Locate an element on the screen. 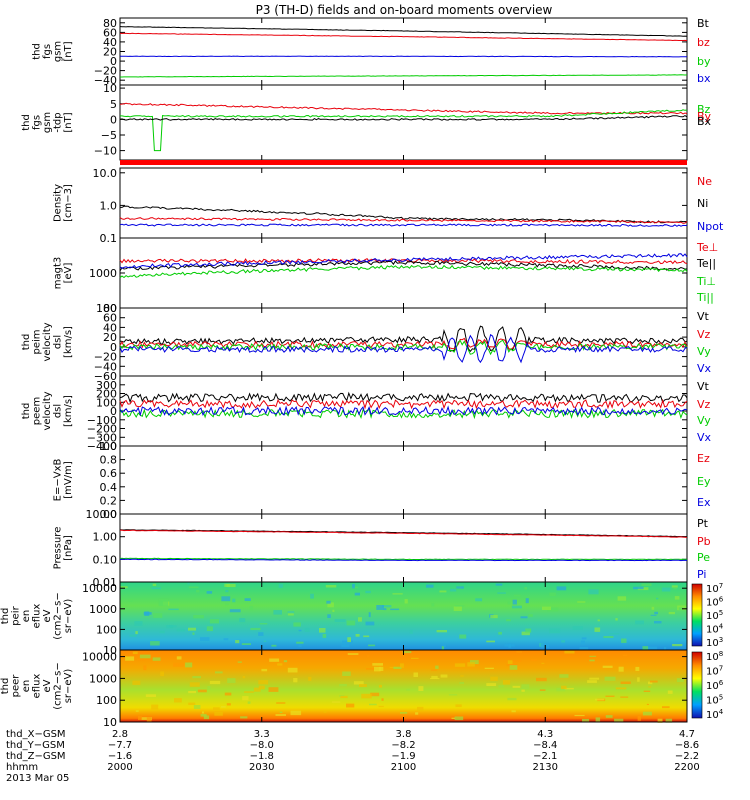 The height and width of the screenshot is (800, 750). colorbar-tick-exponent: 6 is located at coordinates (721, 683).